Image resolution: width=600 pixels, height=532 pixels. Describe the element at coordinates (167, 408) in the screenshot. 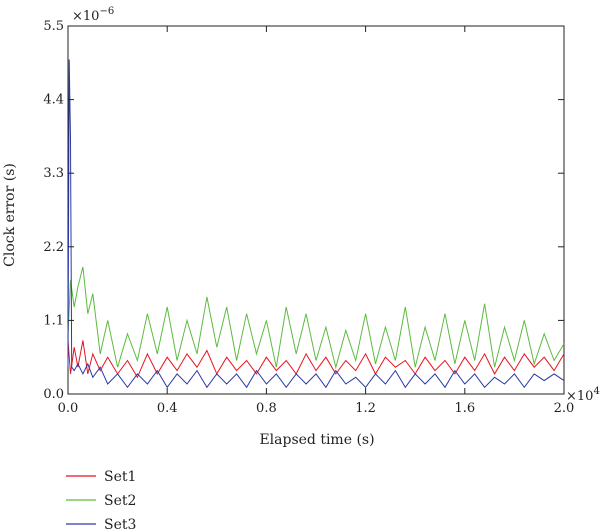

I see `x-tick-label: 0.4` at that location.